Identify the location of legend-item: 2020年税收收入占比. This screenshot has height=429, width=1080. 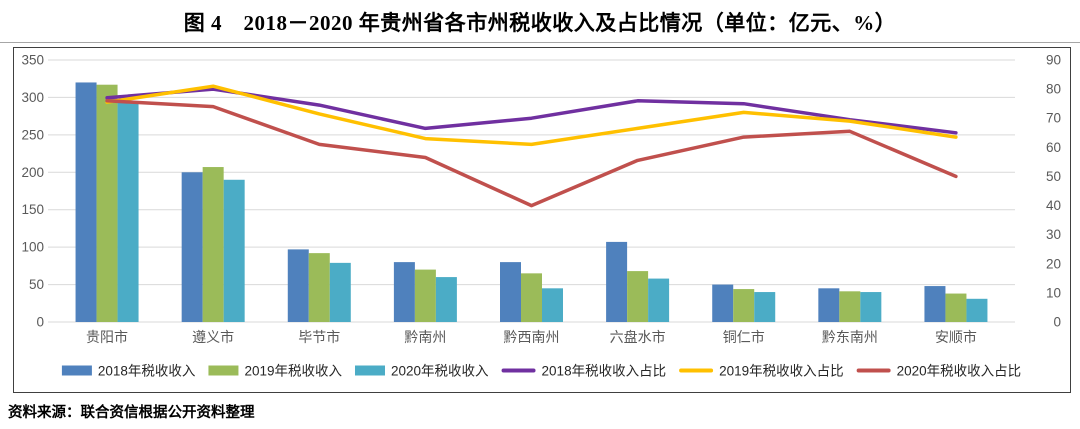
(939, 371).